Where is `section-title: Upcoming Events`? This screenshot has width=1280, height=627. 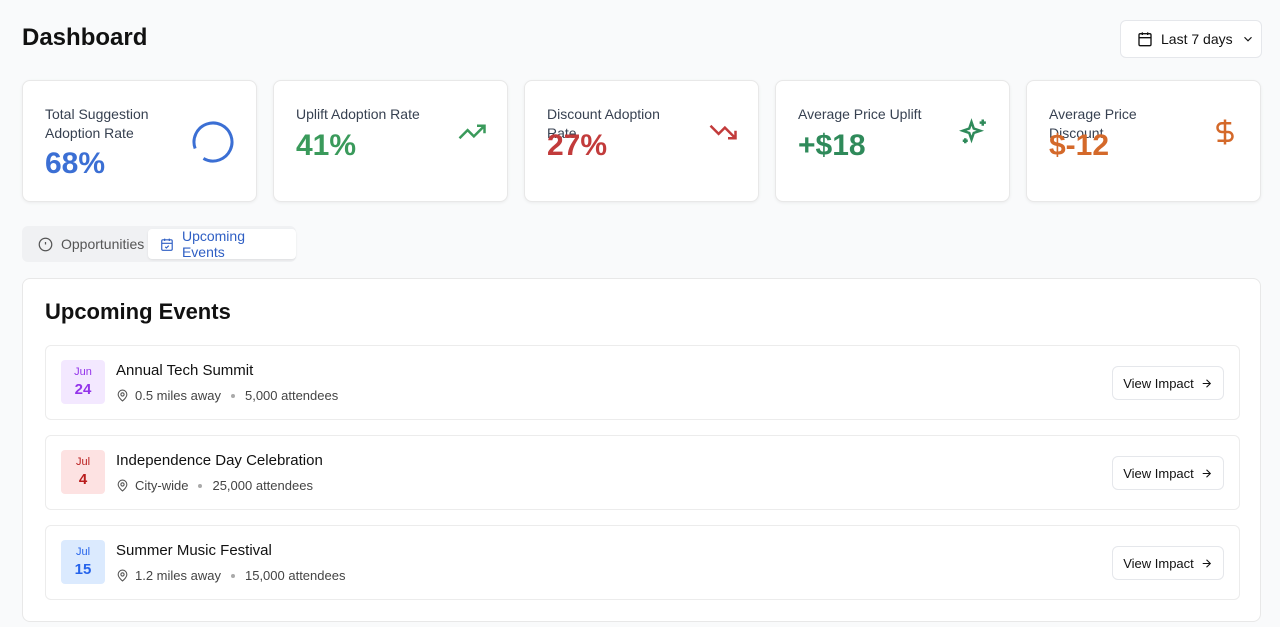 section-title: Upcoming Events is located at coordinates (138, 311).